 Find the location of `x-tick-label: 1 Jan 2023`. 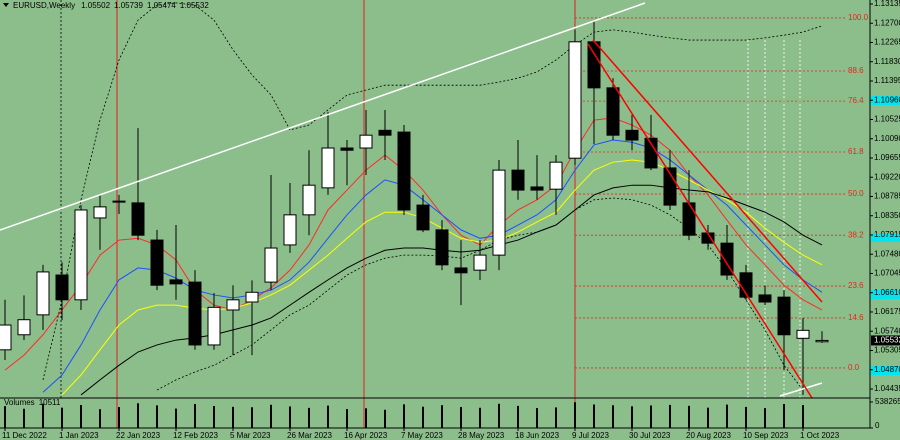

x-tick-label: 1 Jan 2023 is located at coordinates (79, 435).